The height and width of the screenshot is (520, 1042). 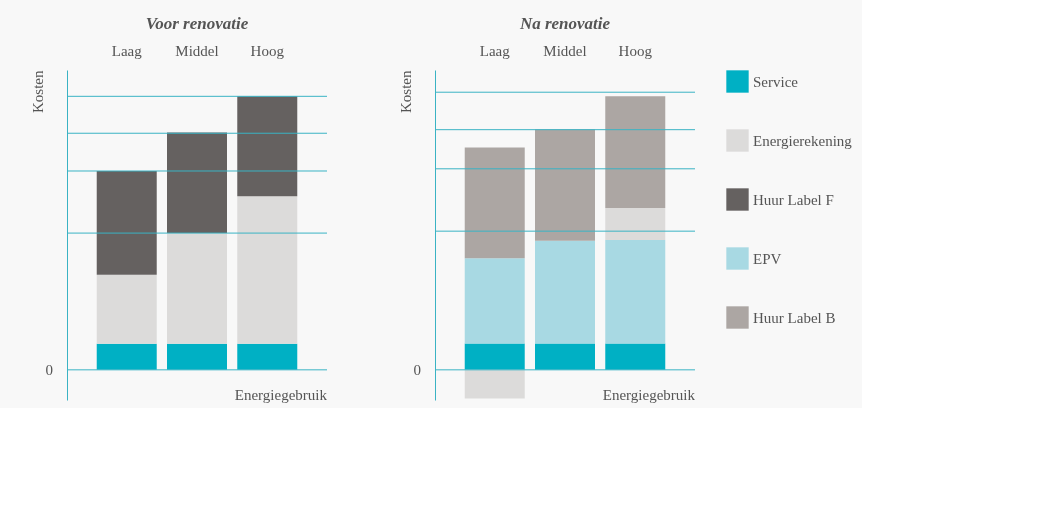 I want to click on legend-label: Huur Label F, so click(x=793, y=199).